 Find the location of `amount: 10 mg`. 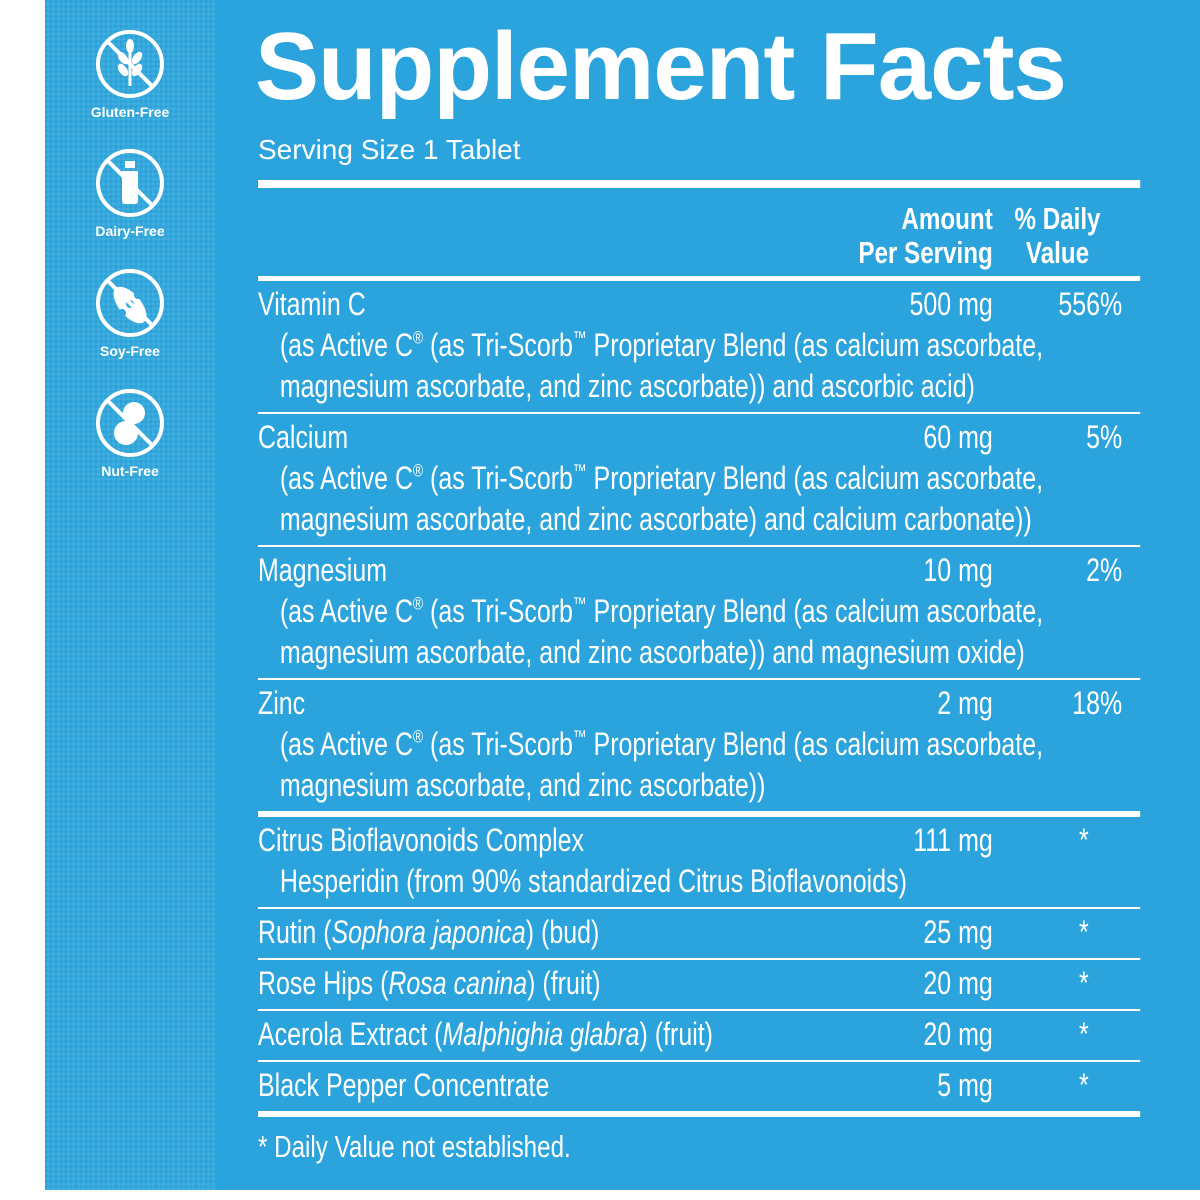

amount: 10 mg is located at coordinates (958, 570).